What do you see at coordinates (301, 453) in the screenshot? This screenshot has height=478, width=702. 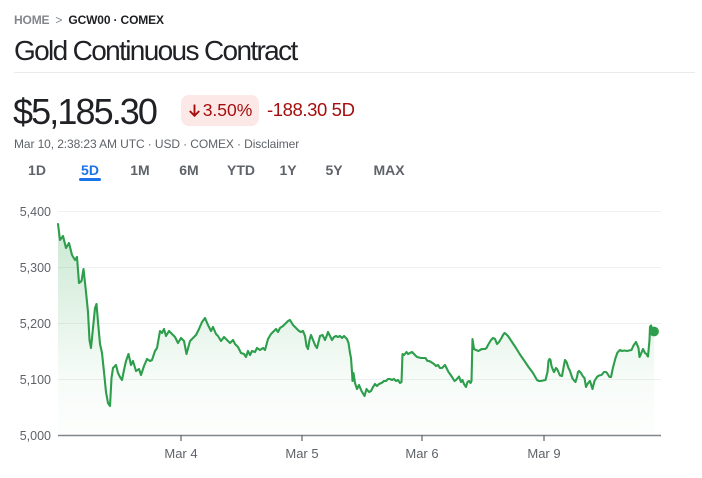 I see `svg-text: Mar 5` at bounding box center [301, 453].